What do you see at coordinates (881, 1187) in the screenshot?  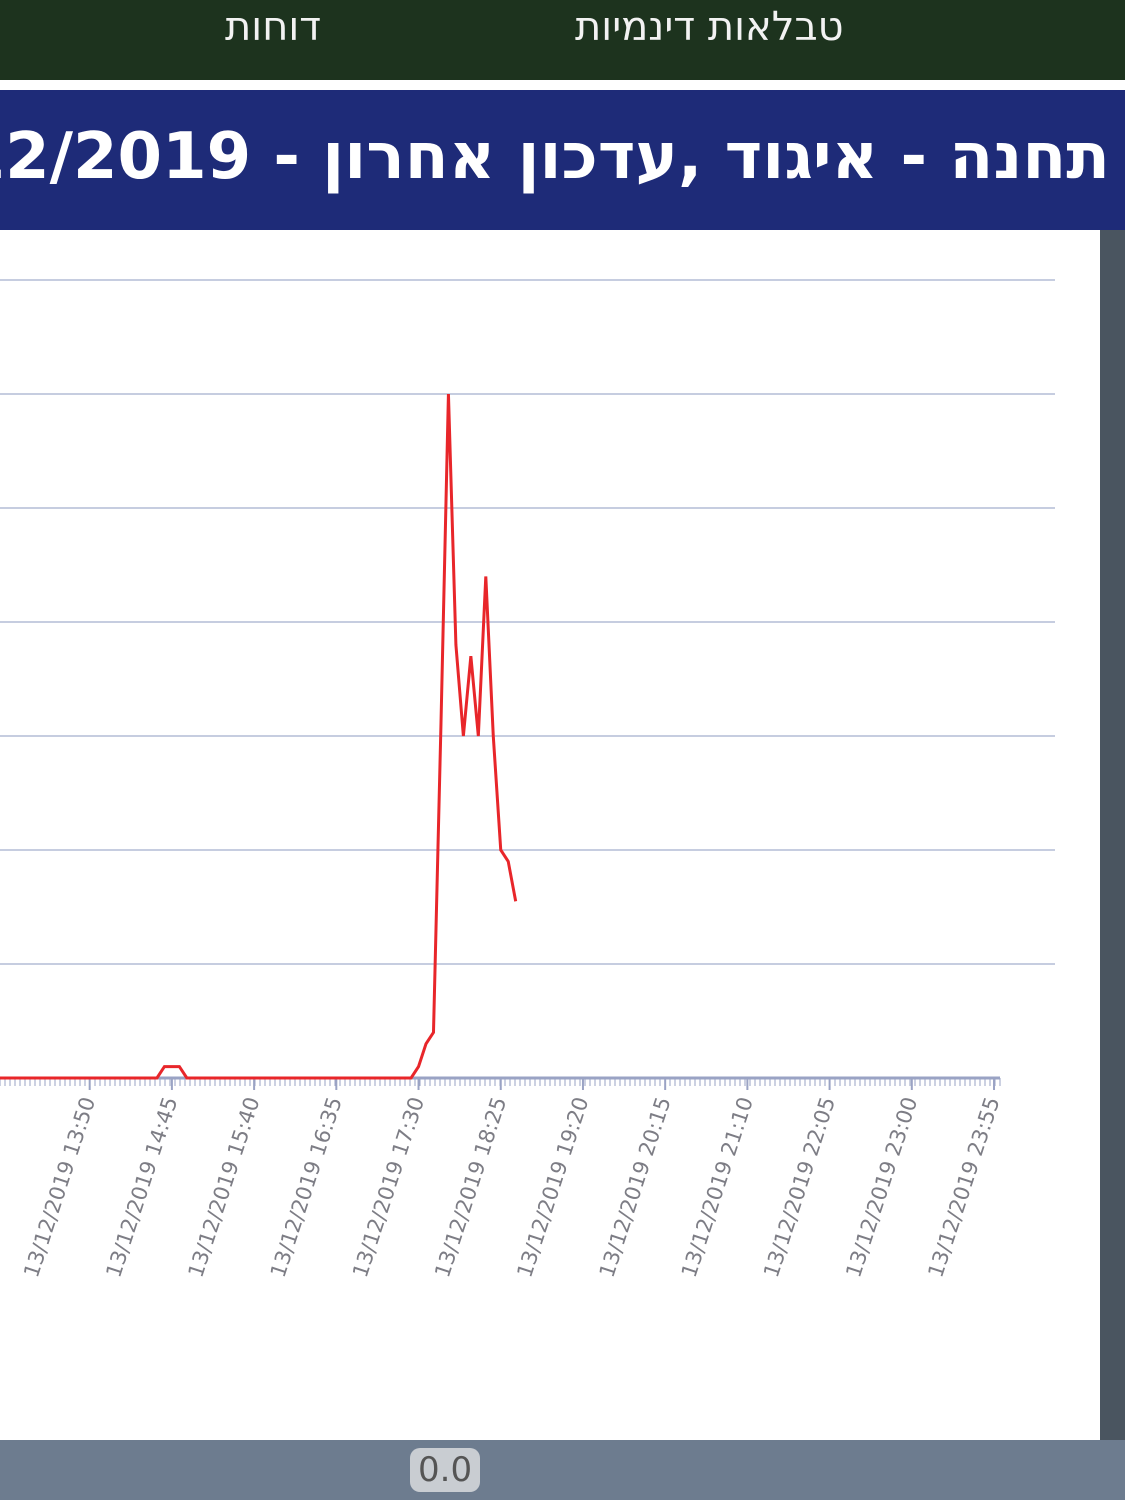 I see `x-tick-label: 13/12/2019 23:00` at bounding box center [881, 1187].